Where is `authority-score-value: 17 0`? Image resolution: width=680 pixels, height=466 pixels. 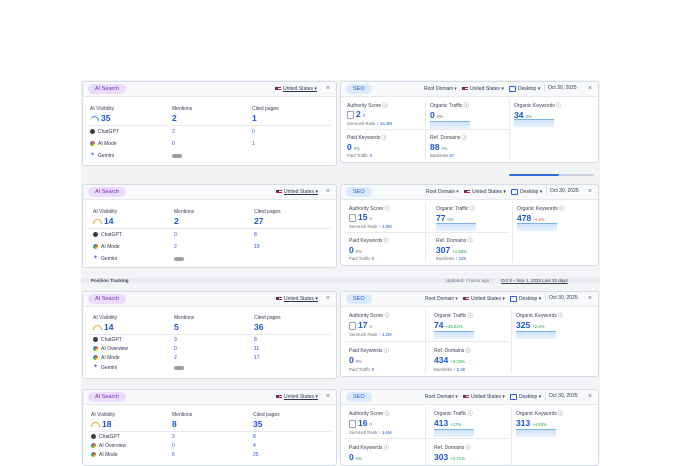
authority-score-value: 17 0 is located at coordinates (360, 325).